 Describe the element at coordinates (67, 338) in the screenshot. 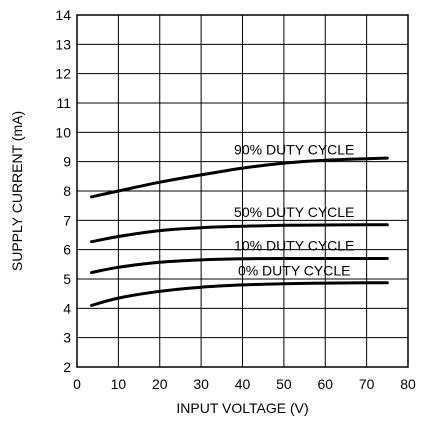

I see `y-tick-label: 3` at that location.